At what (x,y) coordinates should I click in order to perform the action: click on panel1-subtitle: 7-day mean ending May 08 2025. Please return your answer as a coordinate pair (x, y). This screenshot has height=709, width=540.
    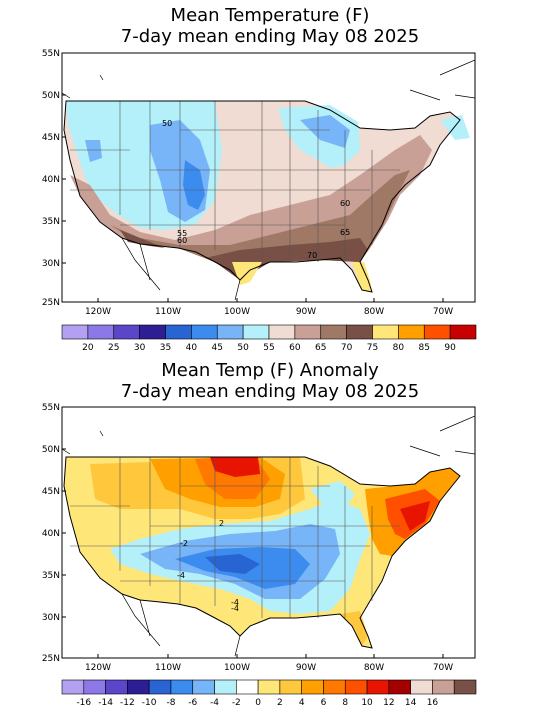
    Looking at the image, I should click on (270, 36).